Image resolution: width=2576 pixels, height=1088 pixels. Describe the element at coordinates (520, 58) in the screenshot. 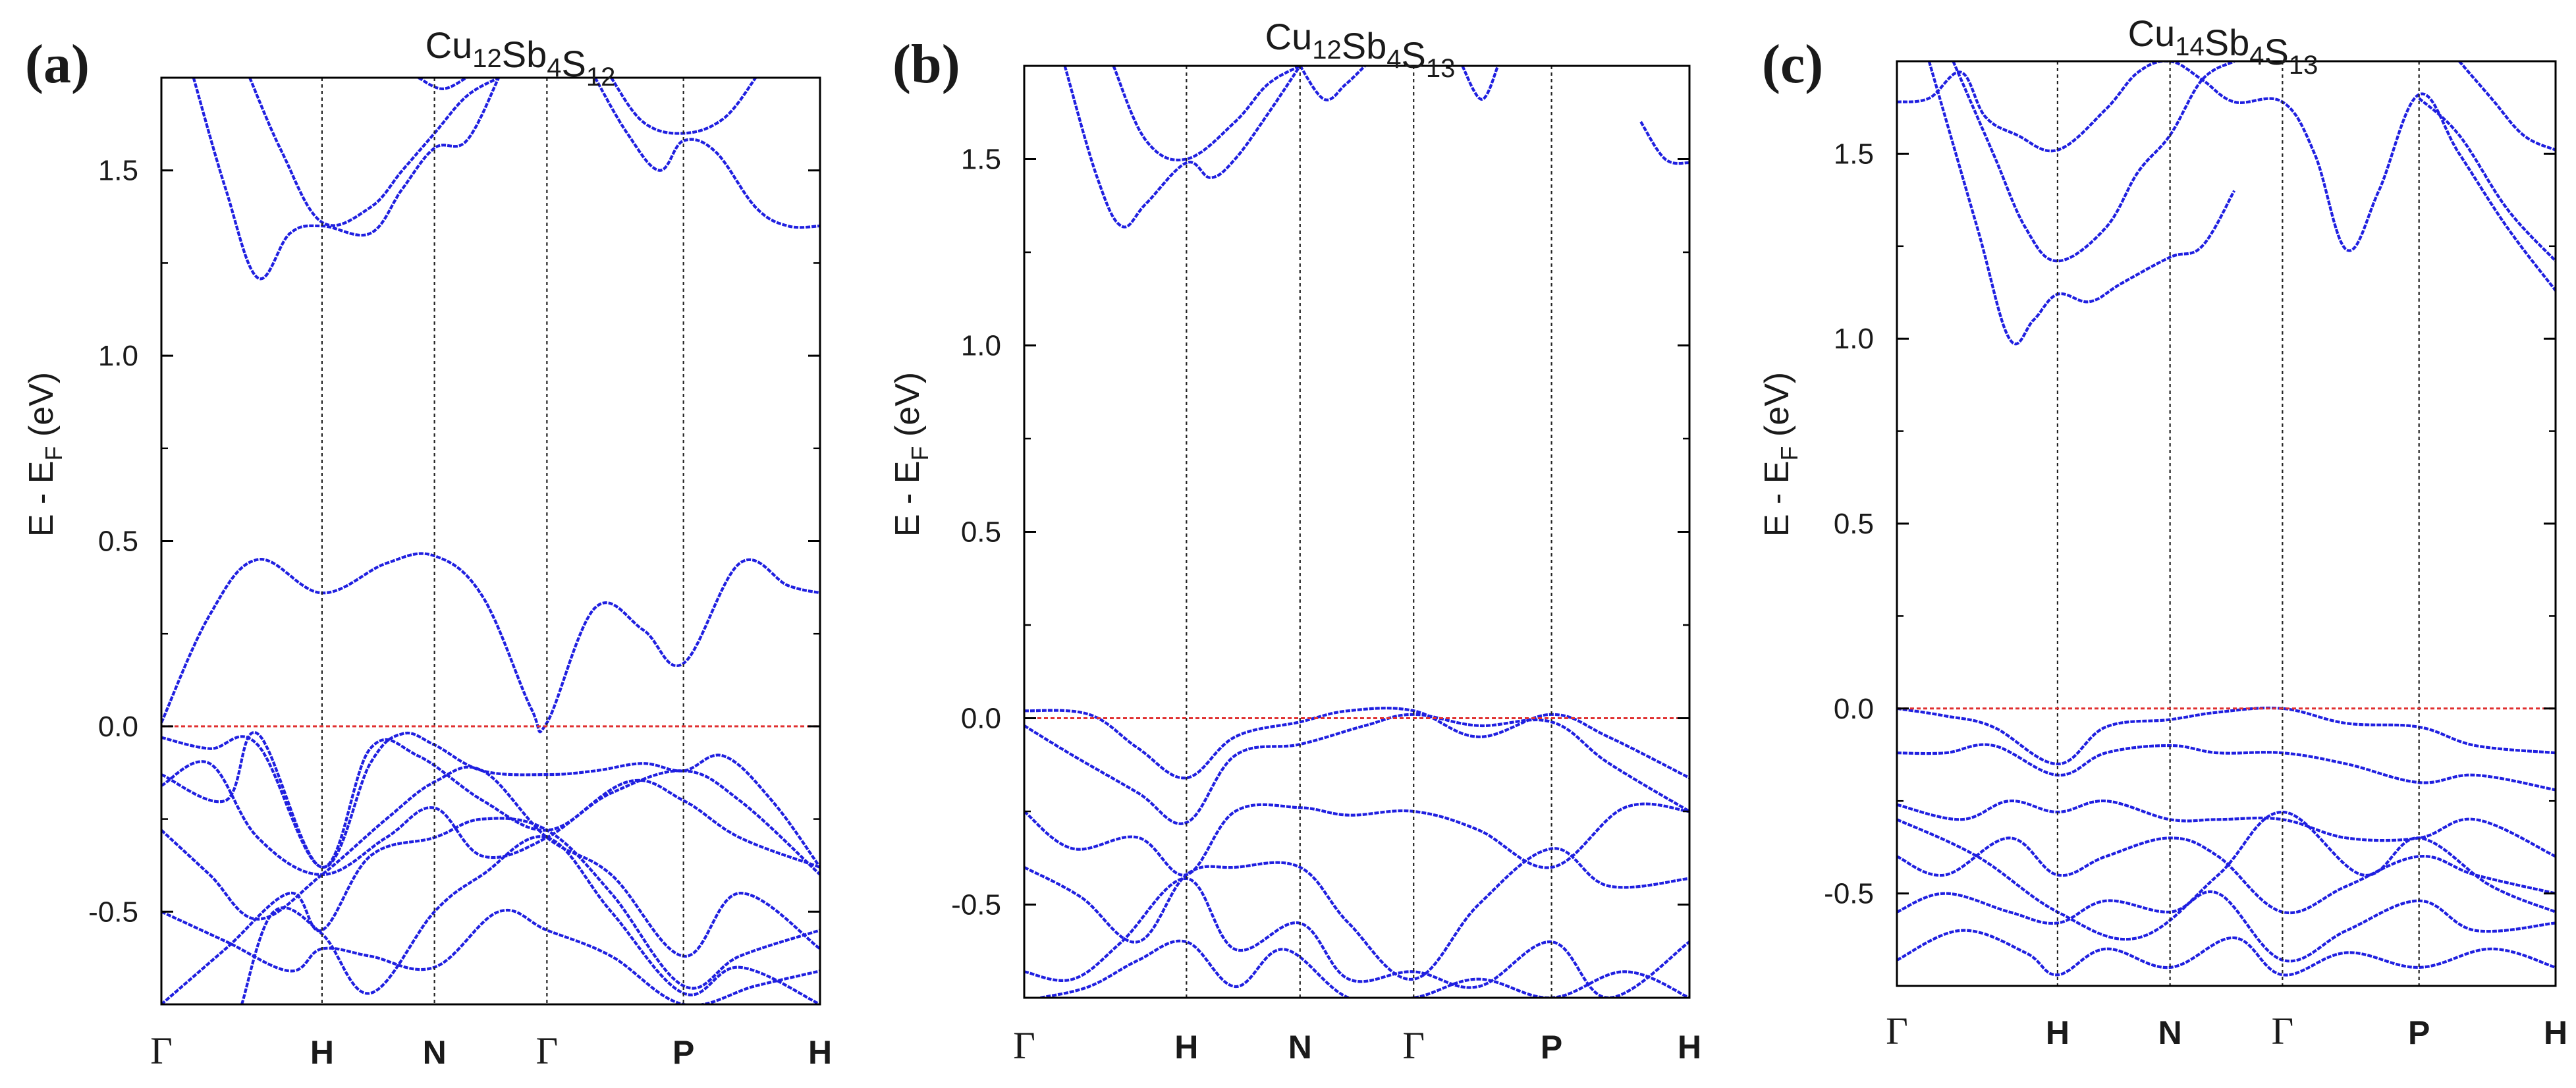

I see `panel-title: Cu12Sb4S12` at that location.